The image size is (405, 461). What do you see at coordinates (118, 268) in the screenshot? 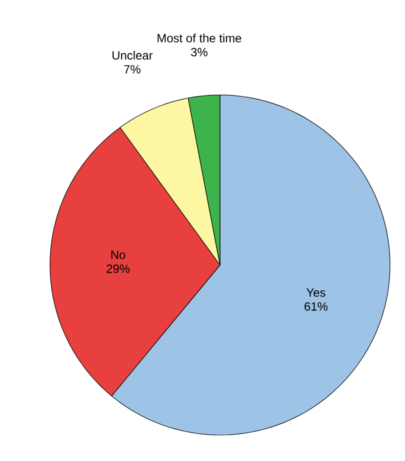
I see `data-label: 29%` at bounding box center [118, 268].